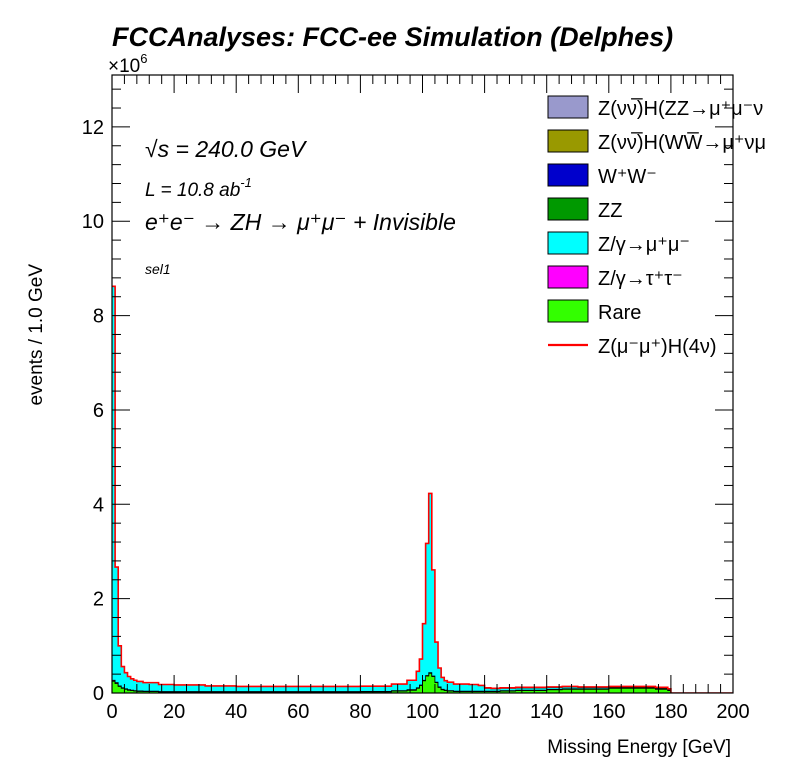 The image size is (796, 772). I want to click on y-tick-label: 10, so click(93, 222).